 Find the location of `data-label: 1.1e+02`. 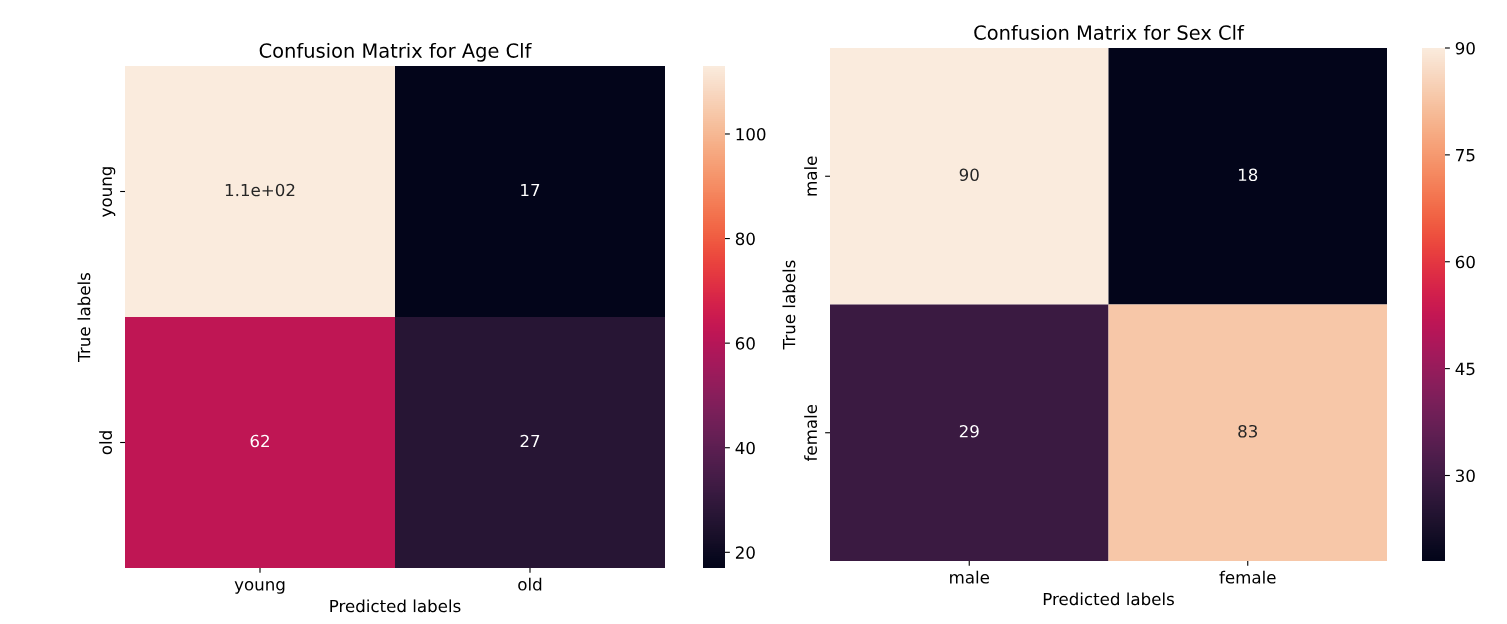

data-label: 1.1e+02 is located at coordinates (260, 190).